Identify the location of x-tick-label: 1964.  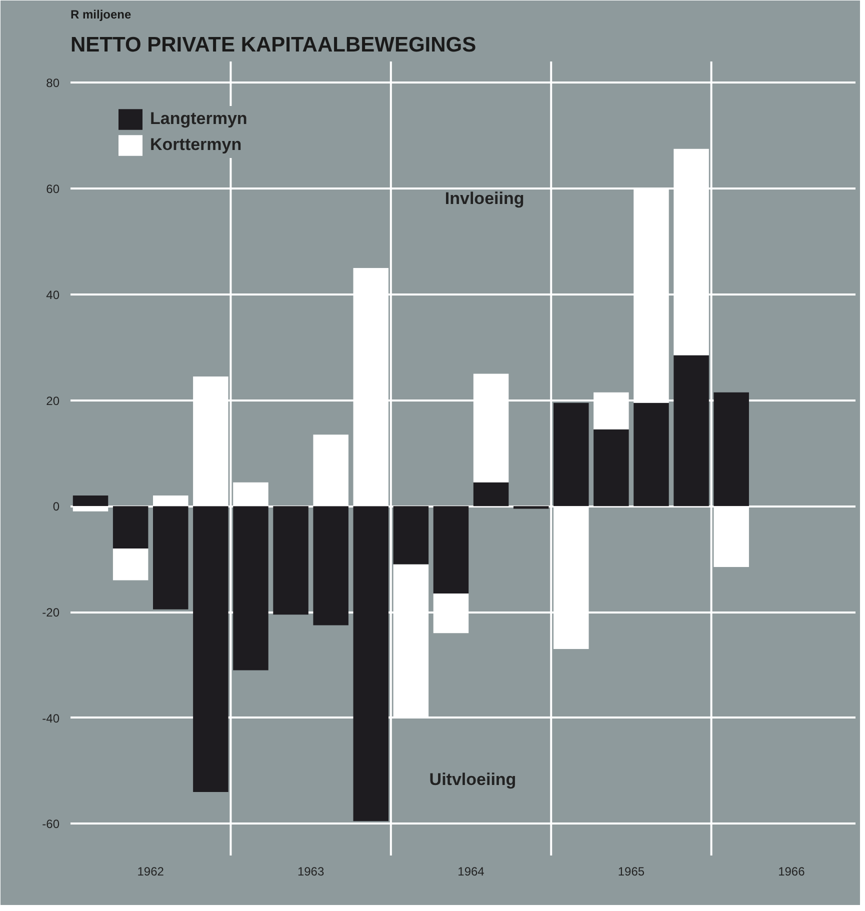
(471, 871).